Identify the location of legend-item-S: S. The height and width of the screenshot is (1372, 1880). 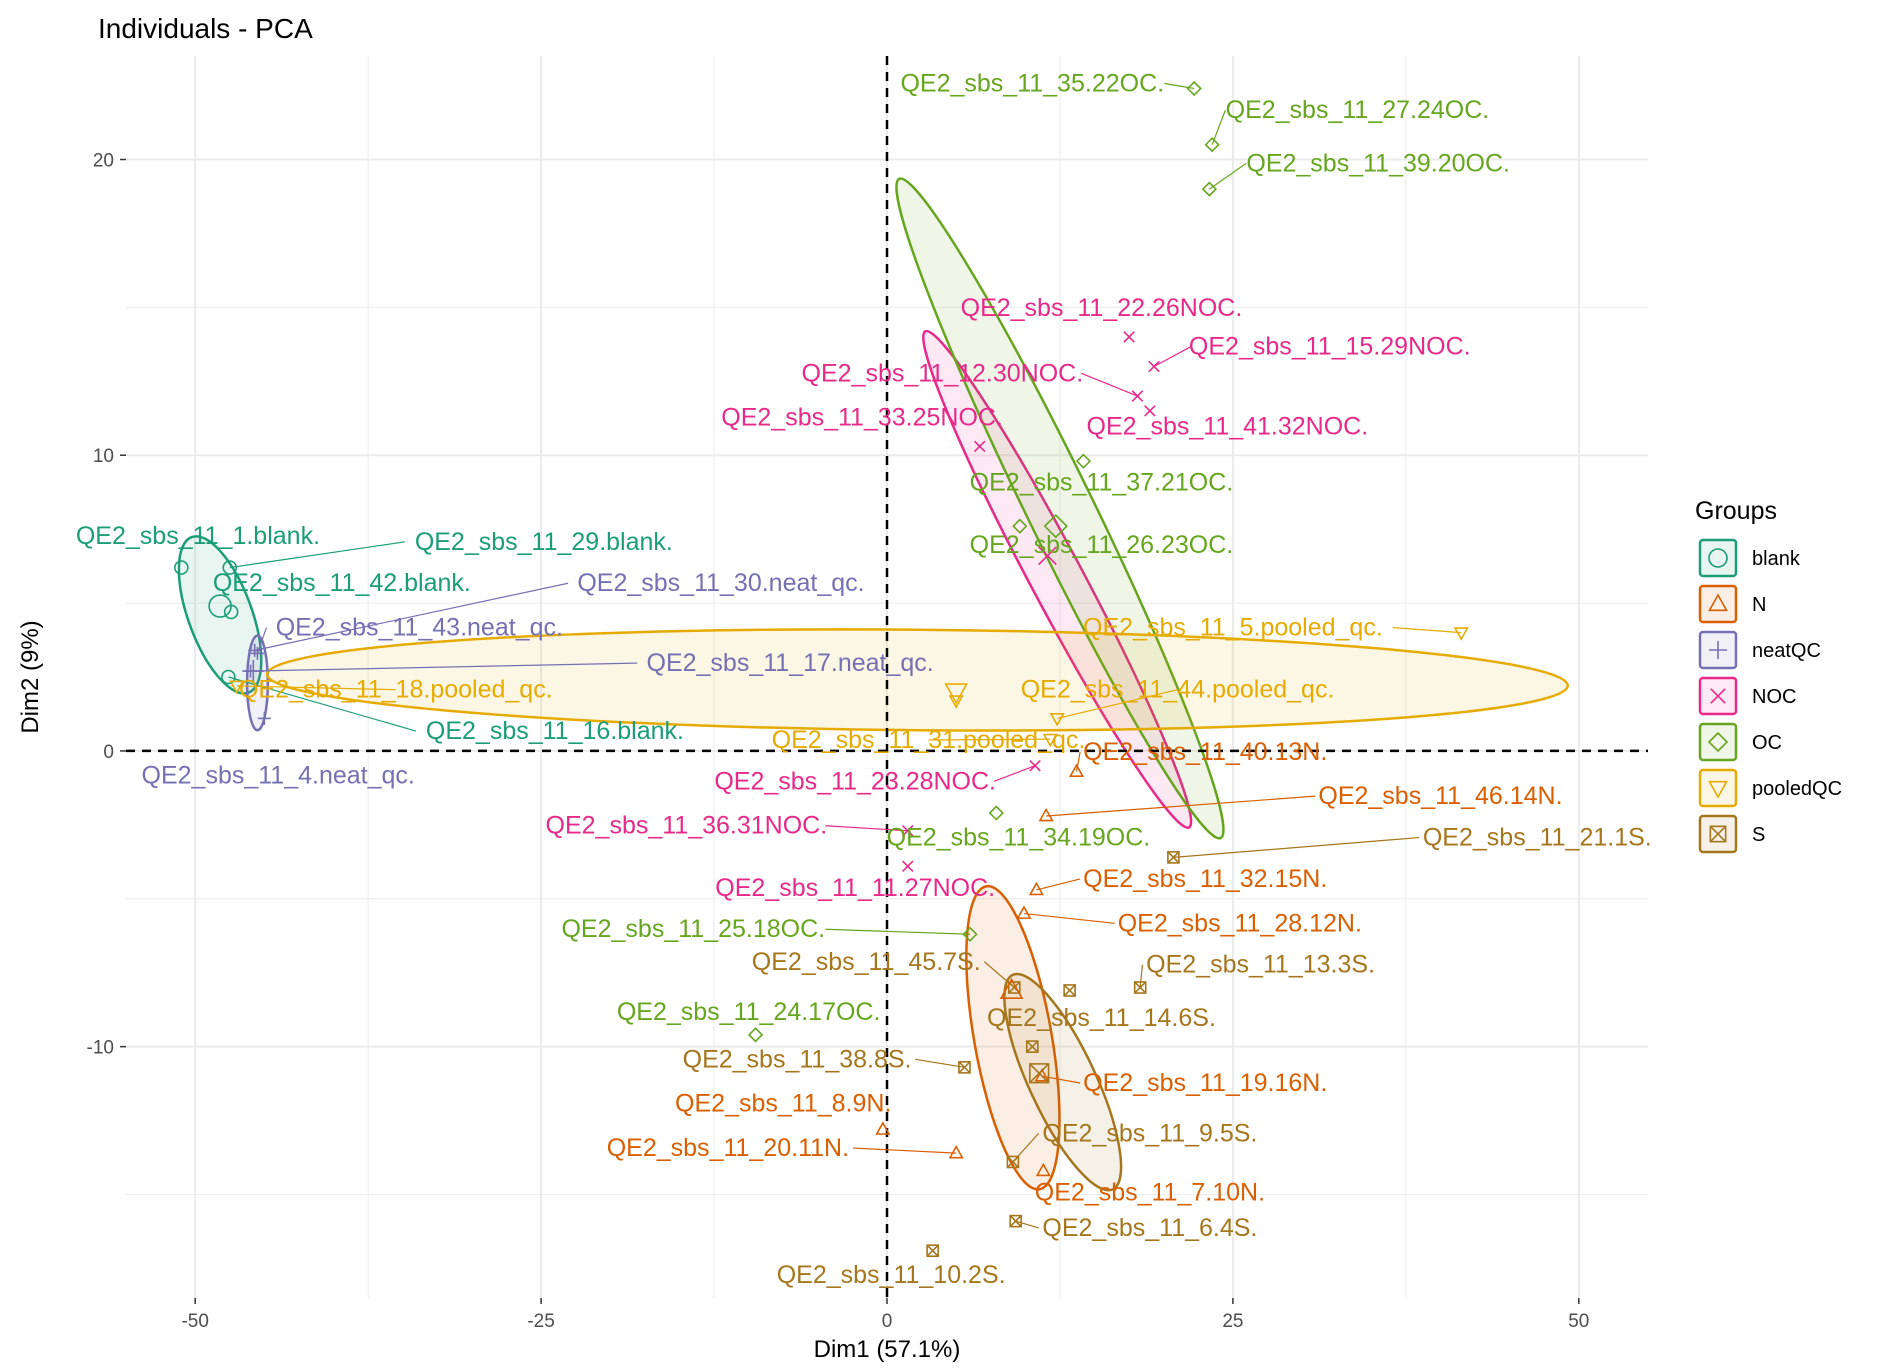
(1731, 834).